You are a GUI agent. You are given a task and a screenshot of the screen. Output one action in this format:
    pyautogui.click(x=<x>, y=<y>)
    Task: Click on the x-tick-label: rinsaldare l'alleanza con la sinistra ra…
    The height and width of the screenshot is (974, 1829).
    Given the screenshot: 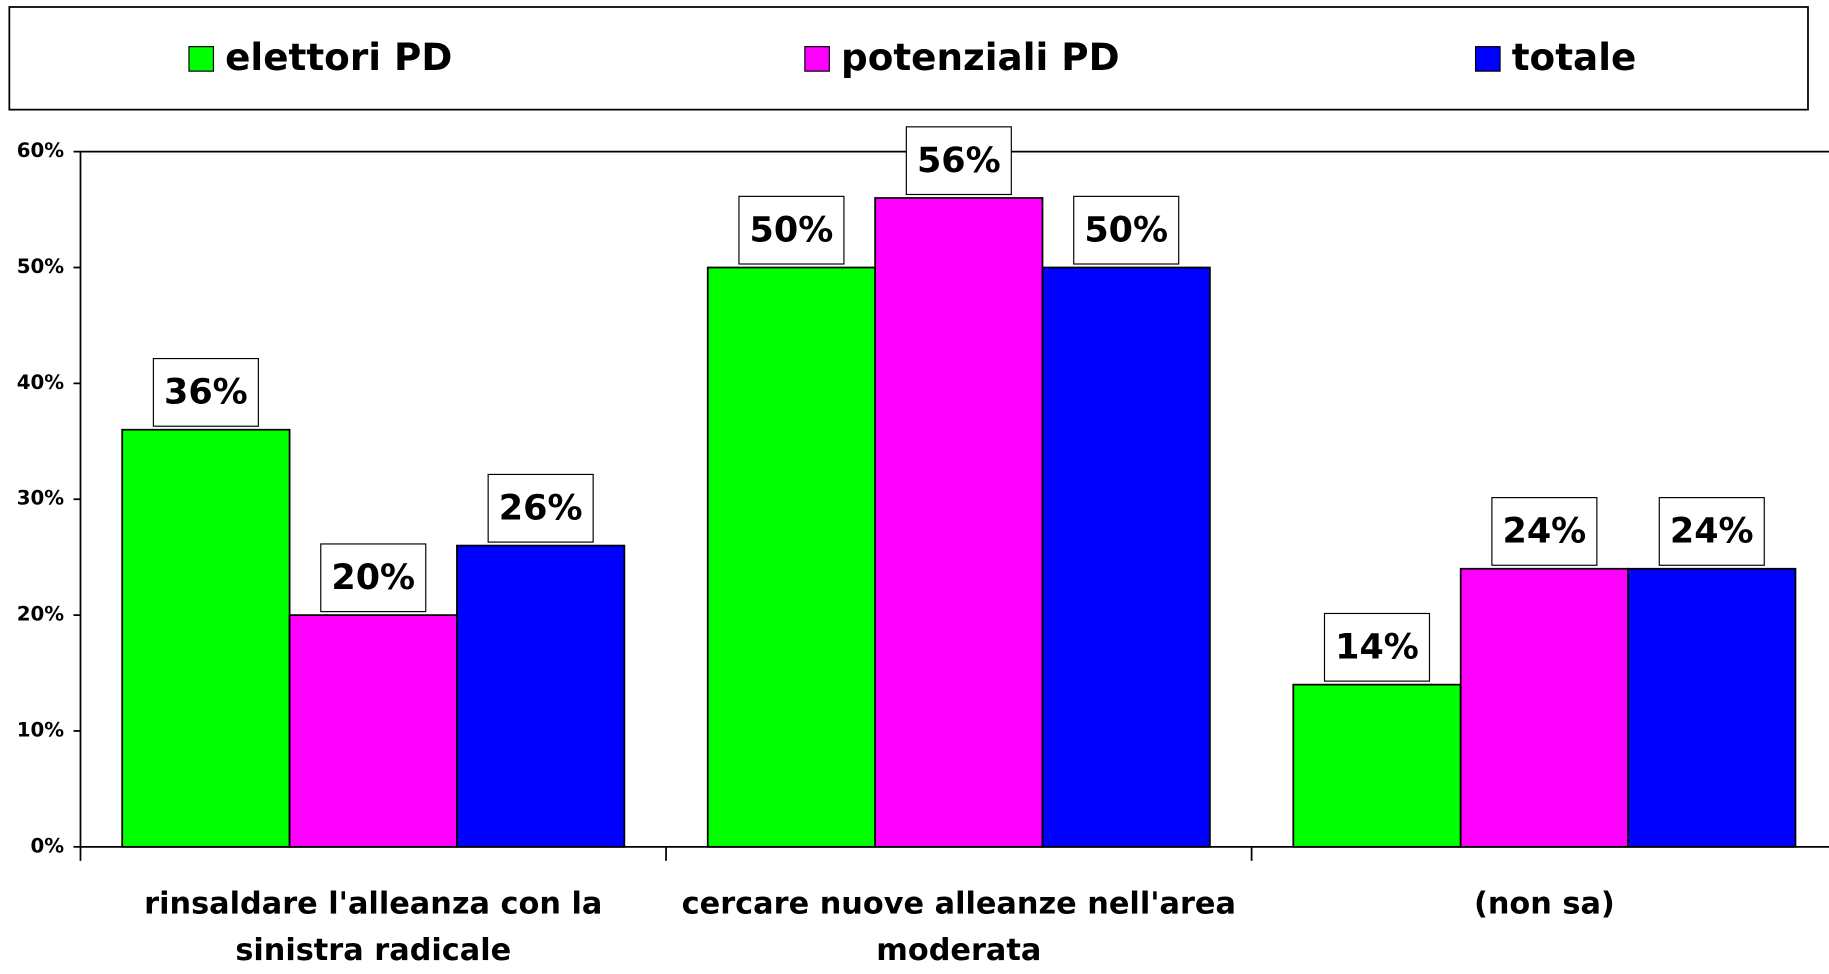 What is the action you would take?
    pyautogui.click(x=373, y=927)
    